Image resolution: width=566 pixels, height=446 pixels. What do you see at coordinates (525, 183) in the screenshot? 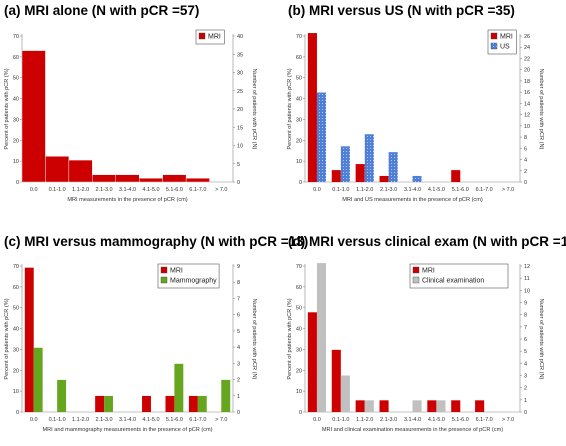
I see `panel-b-right-tick-label: 0` at bounding box center [525, 183].